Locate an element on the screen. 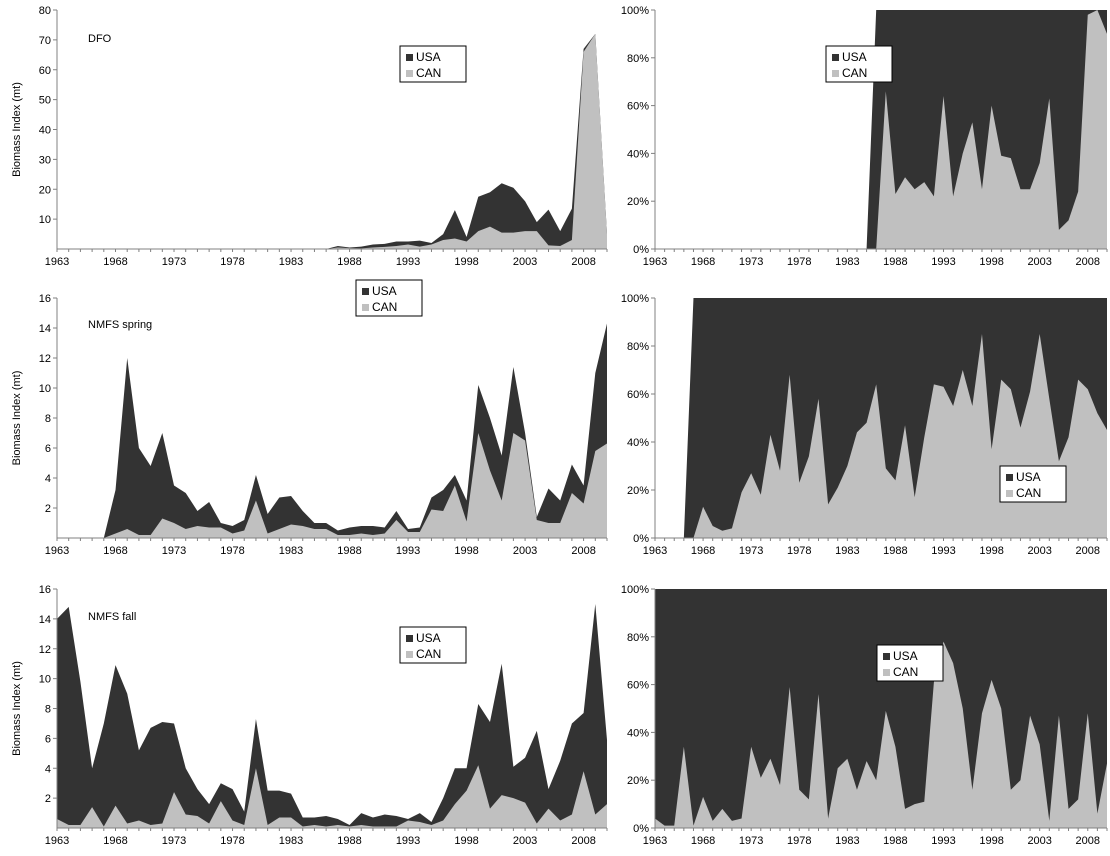 The height and width of the screenshot is (856, 1110). y-tick-label: 16 is located at coordinates (45, 299).